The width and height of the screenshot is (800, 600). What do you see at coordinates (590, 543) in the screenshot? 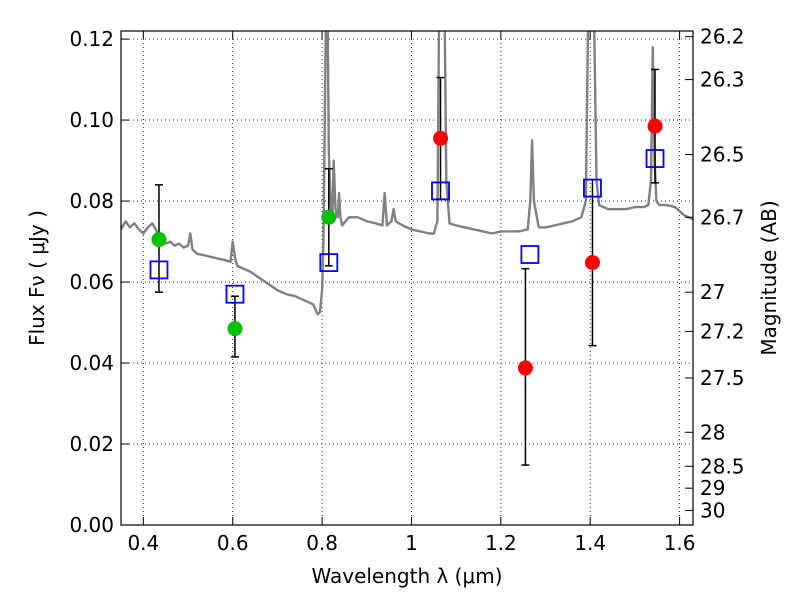
I see `x-tick-label: 1.4` at bounding box center [590, 543].